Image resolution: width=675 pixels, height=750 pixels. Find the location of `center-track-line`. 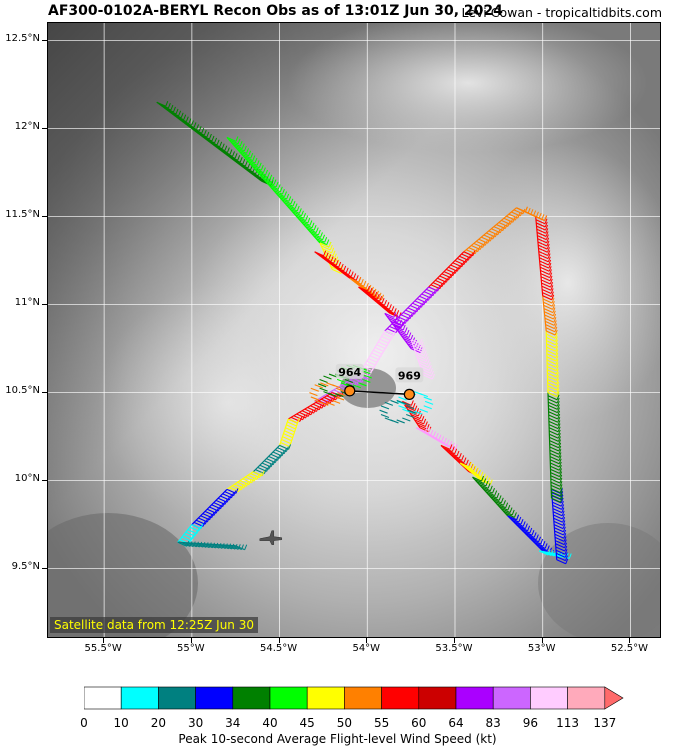

center-track-line is located at coordinates (379, 393).